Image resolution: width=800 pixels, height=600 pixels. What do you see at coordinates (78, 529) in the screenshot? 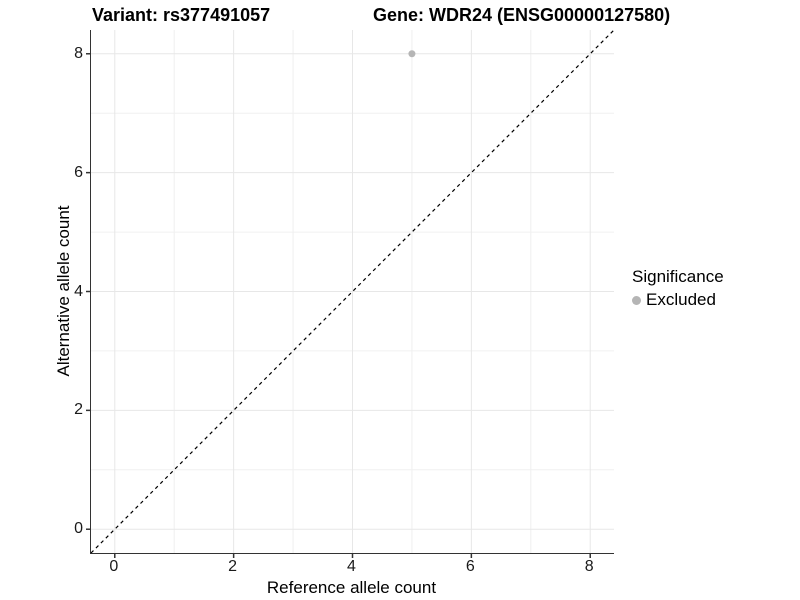
I see `y-tick-label: 0` at bounding box center [78, 529].